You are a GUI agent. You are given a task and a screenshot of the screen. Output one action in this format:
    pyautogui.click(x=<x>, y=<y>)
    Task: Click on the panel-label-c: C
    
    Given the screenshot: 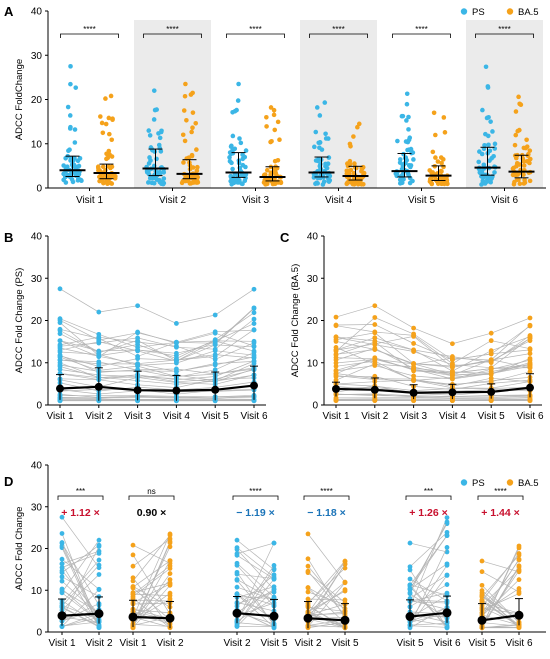 What is the action you would take?
    pyautogui.click(x=285, y=237)
    